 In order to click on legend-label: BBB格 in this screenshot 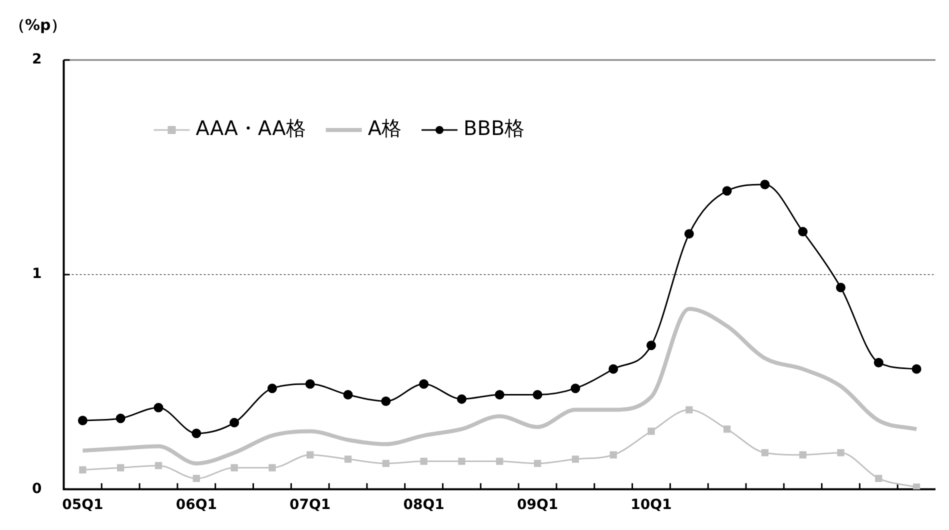, I will do `click(494, 128)`.